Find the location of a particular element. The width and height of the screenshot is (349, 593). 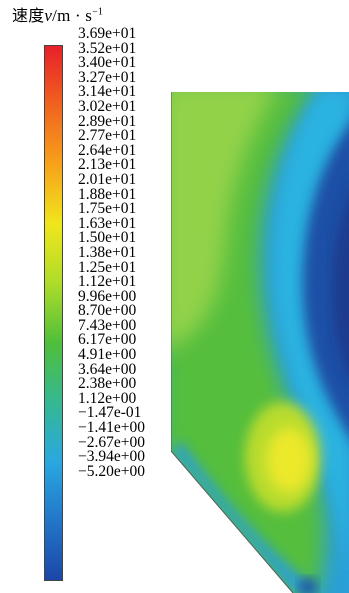

colorbar-tick-label: 8.70e+00 is located at coordinates (107, 311).